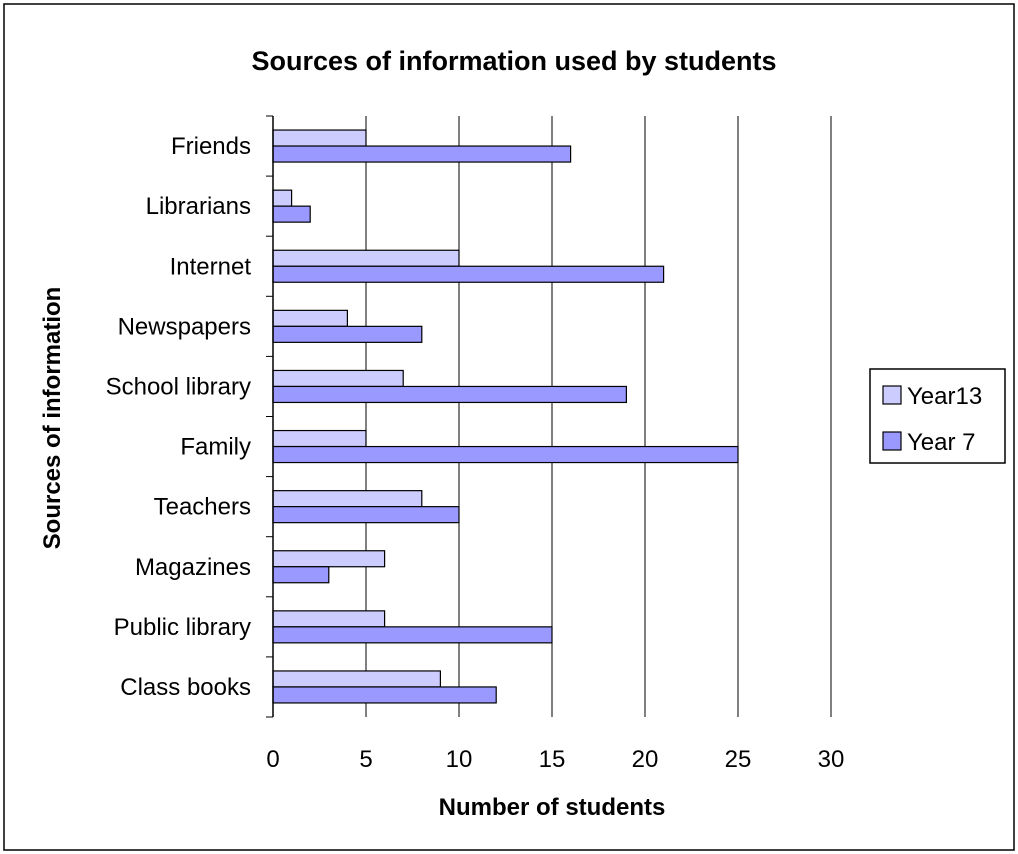 The width and height of the screenshot is (1018, 854). I want to click on legend-label: Year 7, so click(941, 442).